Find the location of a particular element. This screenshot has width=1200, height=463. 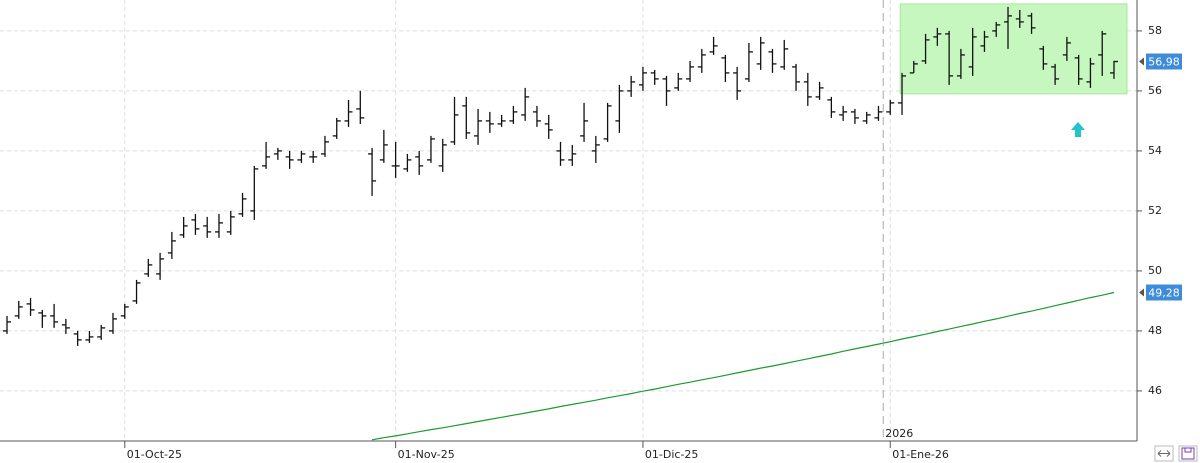

highlight-layer is located at coordinates (1013, 49).